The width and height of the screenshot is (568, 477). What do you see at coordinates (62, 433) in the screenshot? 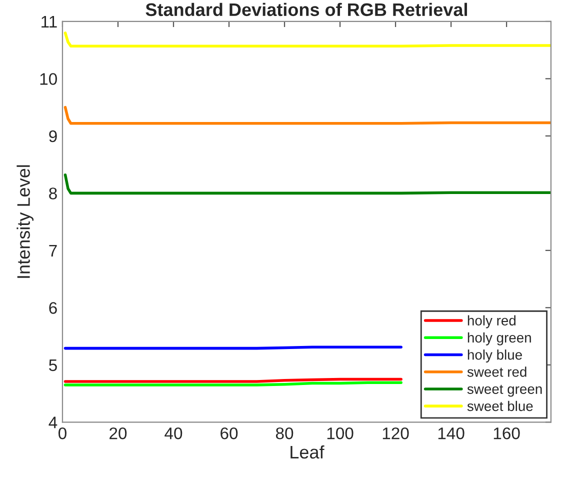
I see `x-tick-label: 0` at bounding box center [62, 433].